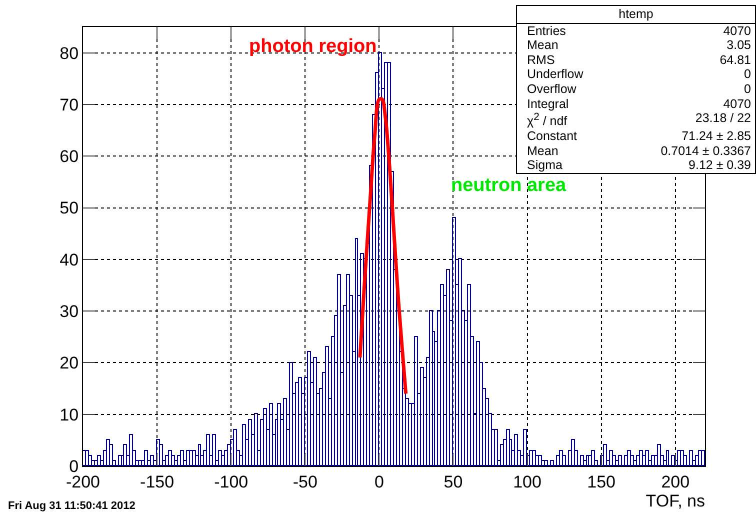 The image size is (756, 521). Describe the element at coordinates (601, 482) in the screenshot. I see `x-tick-label: 150` at that location.